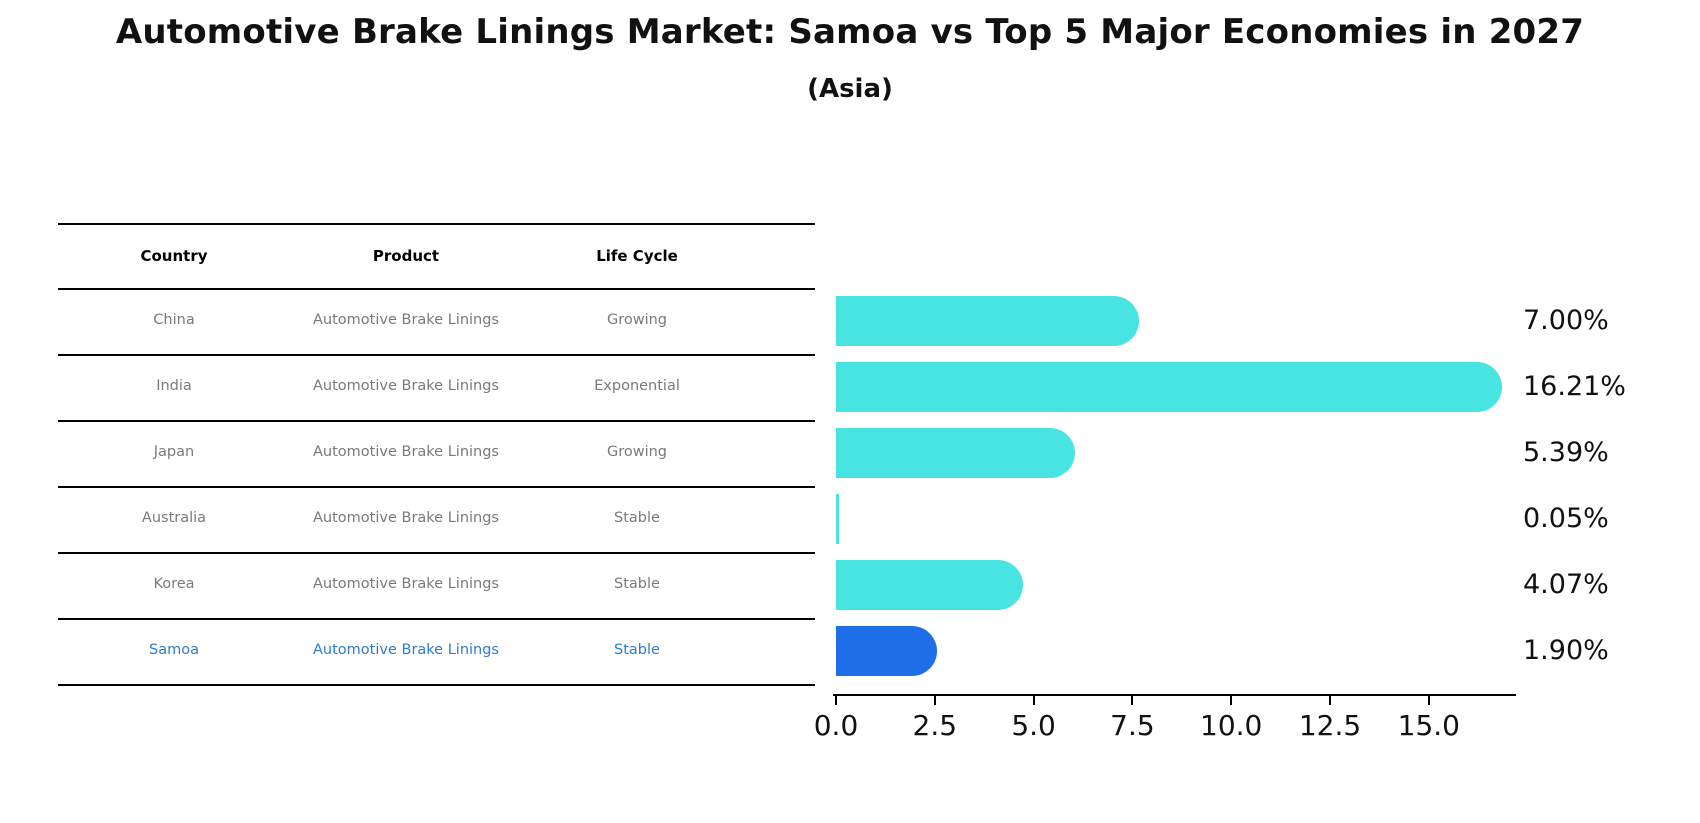 This screenshot has height=823, width=1700. What do you see at coordinates (174, 518) in the screenshot?
I see `country-cell: Australia` at bounding box center [174, 518].